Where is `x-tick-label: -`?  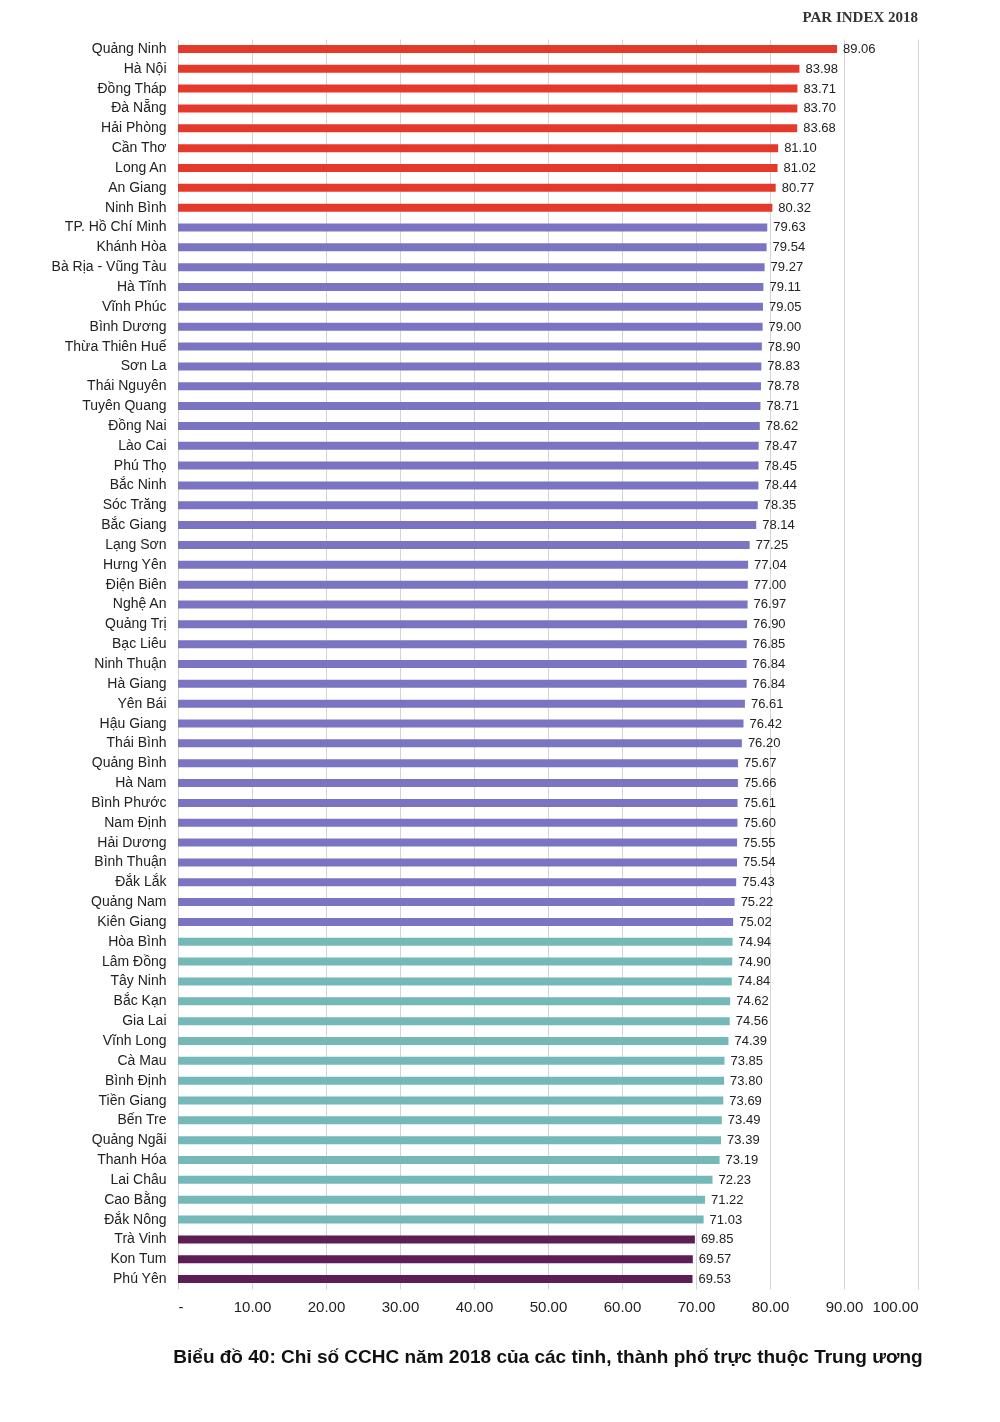
x-tick-label: - is located at coordinates (181, 1306).